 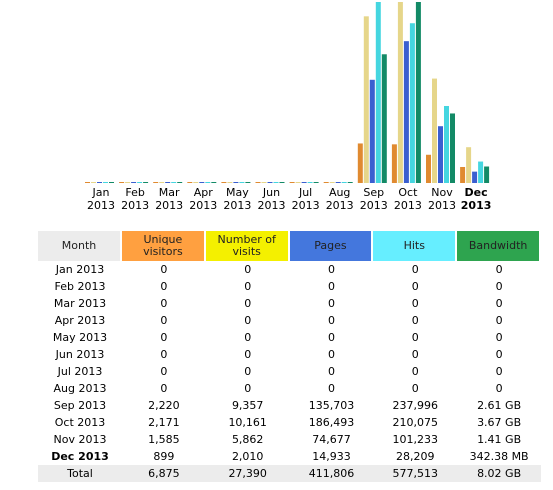 What do you see at coordinates (499, 456) in the screenshot?
I see `value-cell: 342.38 MB` at bounding box center [499, 456].